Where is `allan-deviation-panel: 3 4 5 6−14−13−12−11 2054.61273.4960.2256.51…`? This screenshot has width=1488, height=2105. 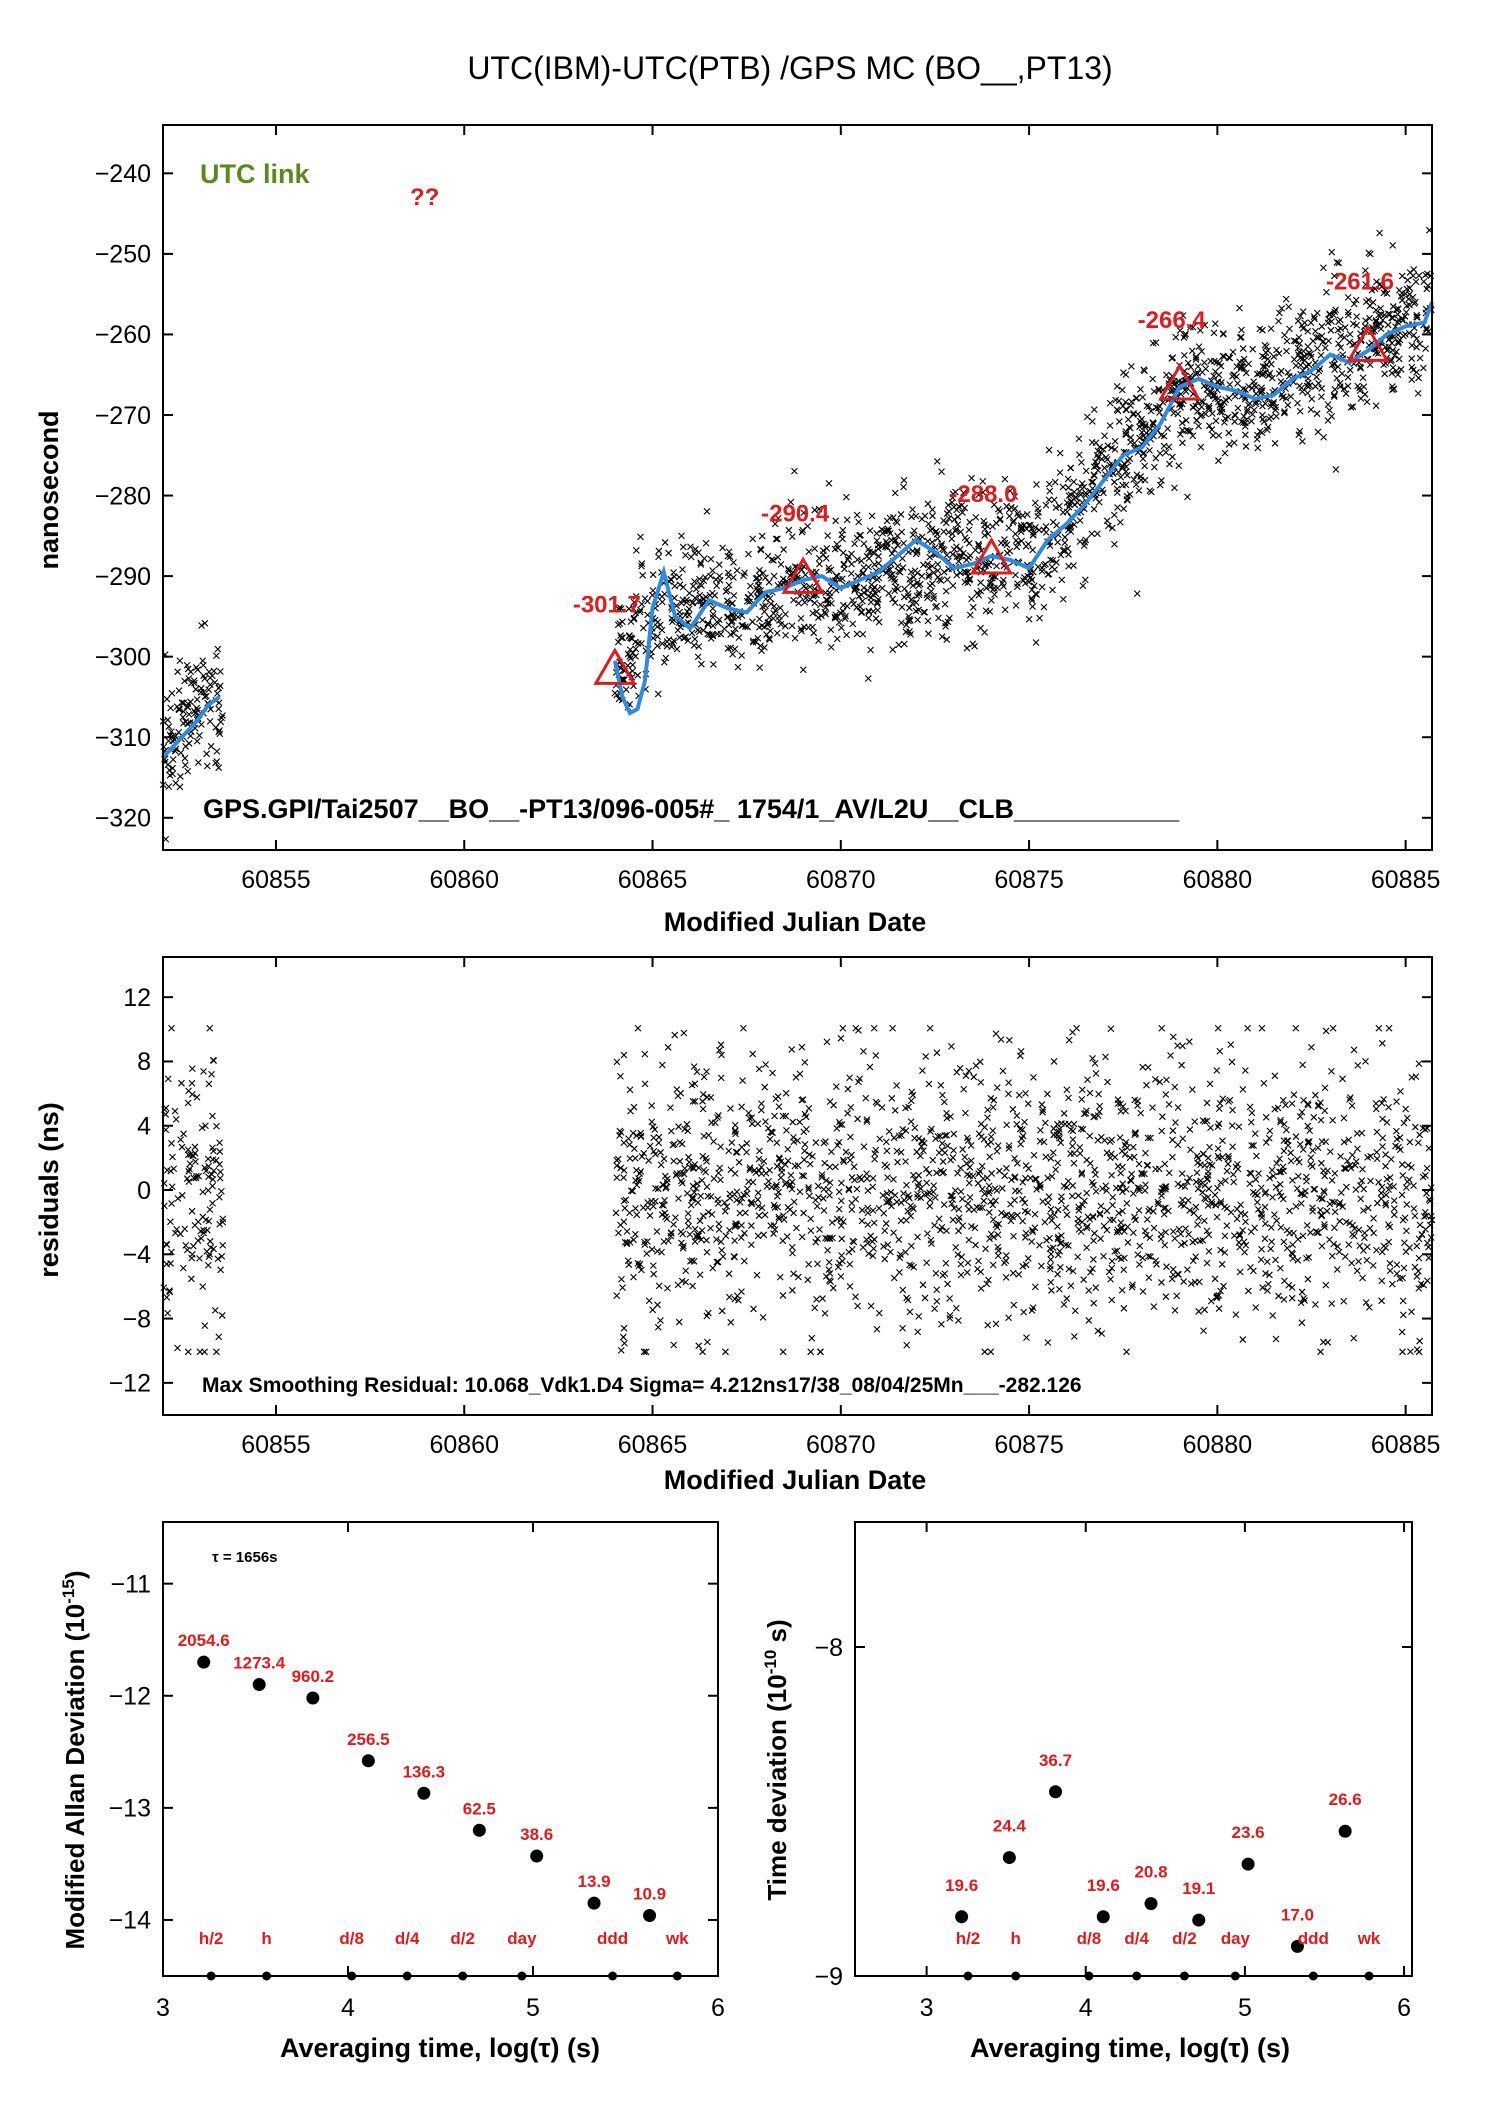
allan-deviation-panel: 3 4 5 6−14−13−12−11 2054.61273.4960.2256.51… is located at coordinates (392, 1792).